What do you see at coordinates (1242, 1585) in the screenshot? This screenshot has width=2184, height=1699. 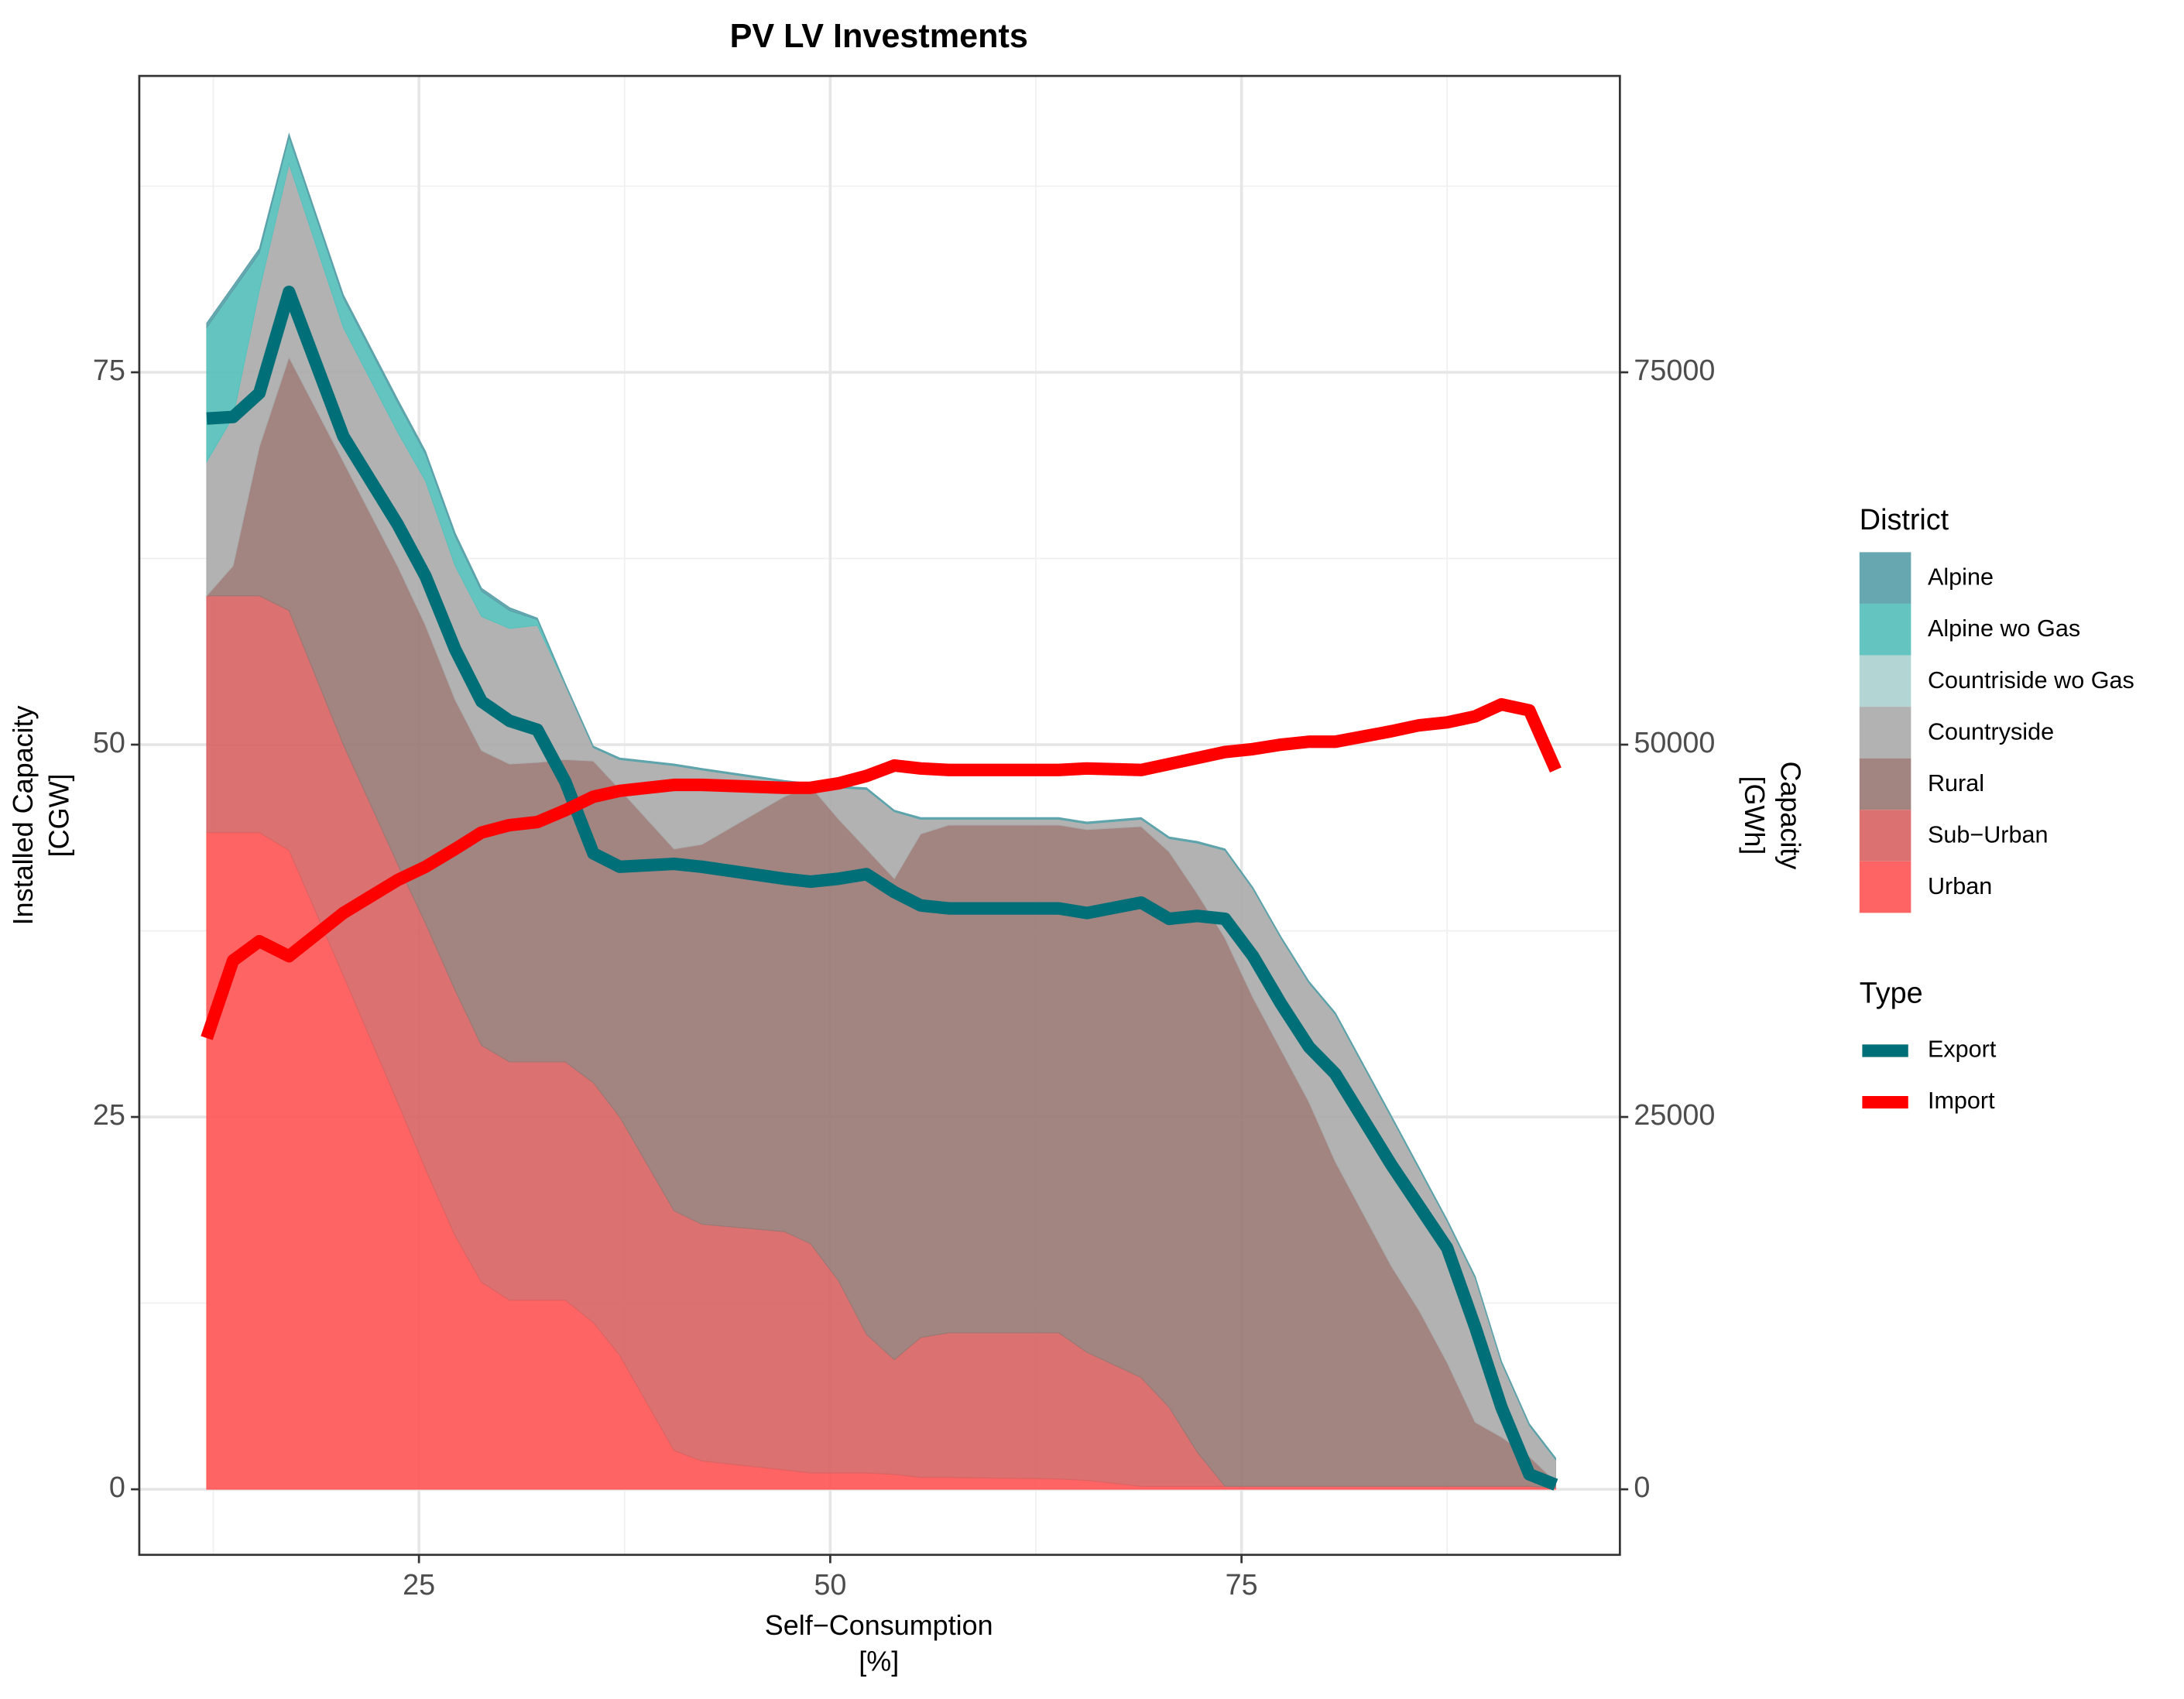 I see `x-tick-label: 75` at bounding box center [1242, 1585].